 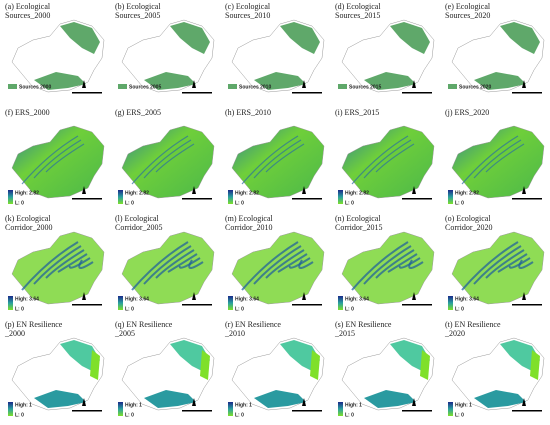 I want to click on panel: (g) ERS_2005 High: 2.82 L: 0, so click(x=165, y=157).